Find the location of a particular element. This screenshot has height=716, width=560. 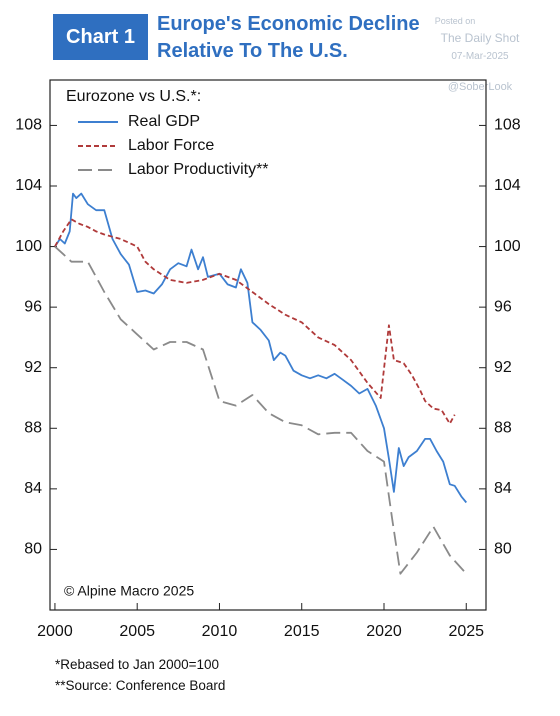

x-tick-label: 2020 is located at coordinates (384, 631).